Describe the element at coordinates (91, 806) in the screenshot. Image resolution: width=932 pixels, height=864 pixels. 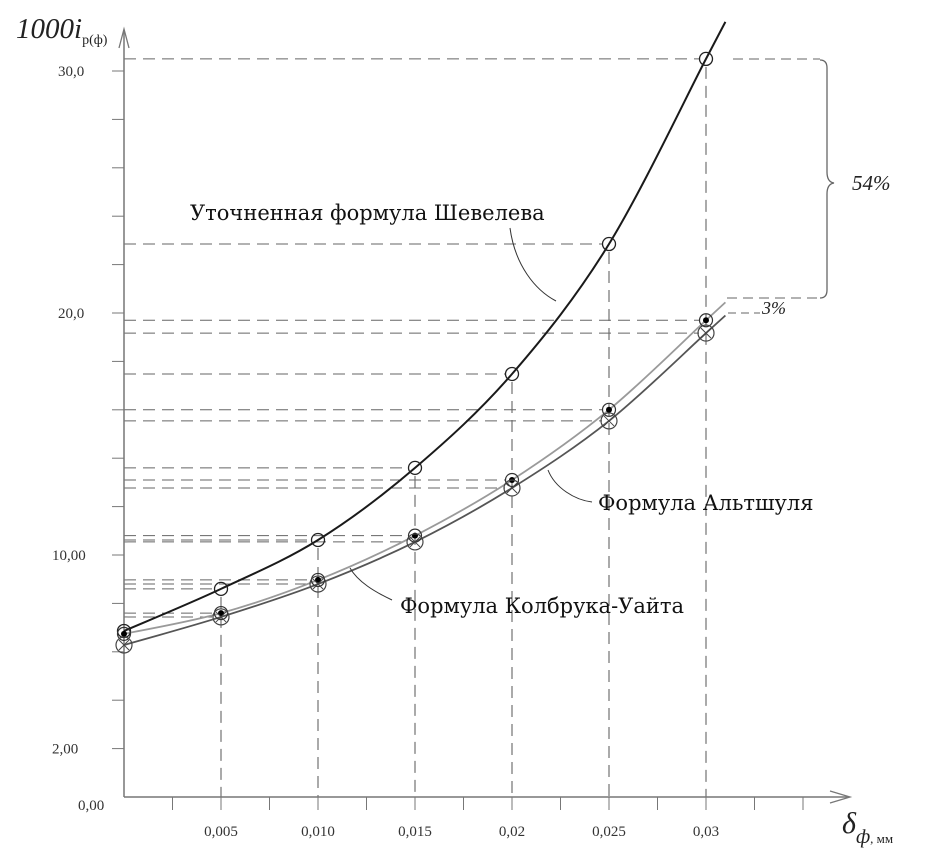
I see `y-tick-label: 0,00` at that location.